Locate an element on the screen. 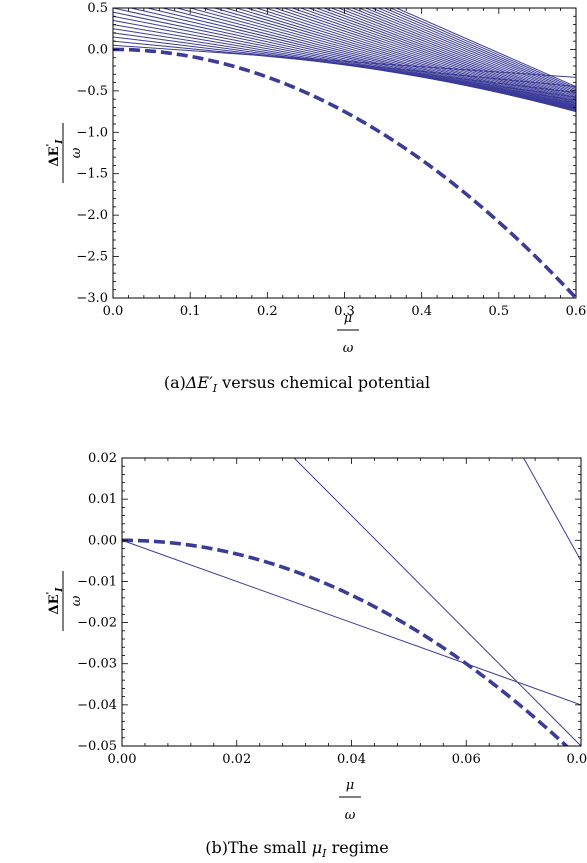 The width and height of the screenshot is (587, 863). chart-b-xtick-label: 0.04 is located at coordinates (351, 759).